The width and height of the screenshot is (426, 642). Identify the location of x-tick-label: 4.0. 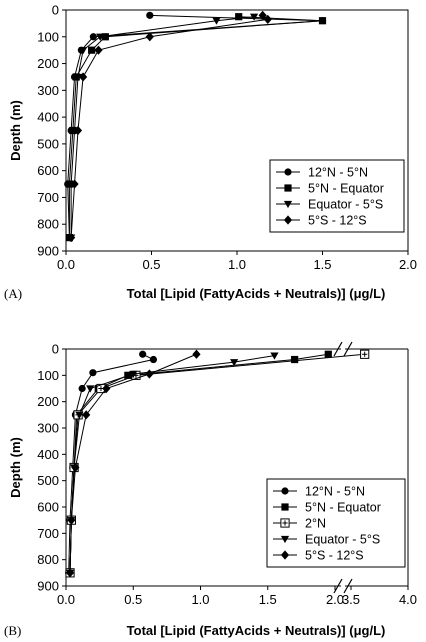
(408, 599).